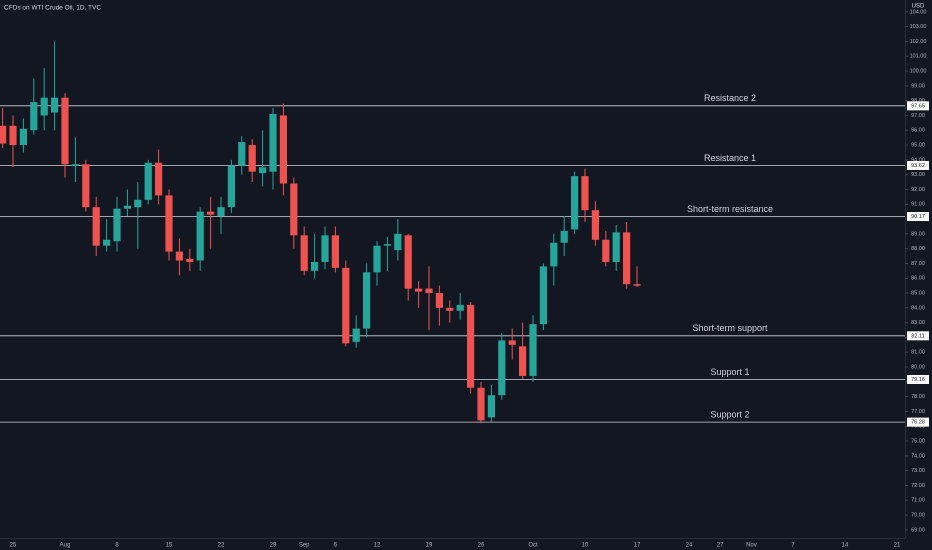  I want to click on level-price-label: 90.17, so click(918, 217).